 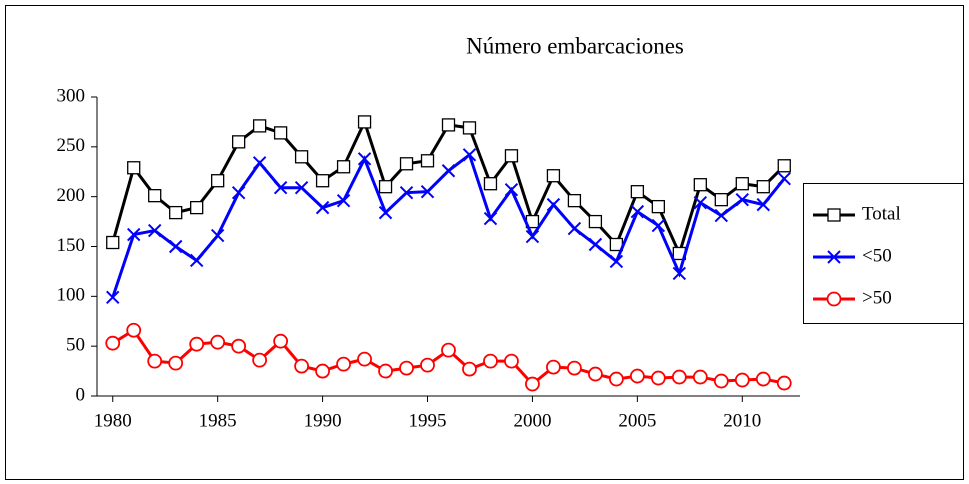 What do you see at coordinates (575, 45) in the screenshot?
I see `chart-title: Número embarcaciones` at bounding box center [575, 45].